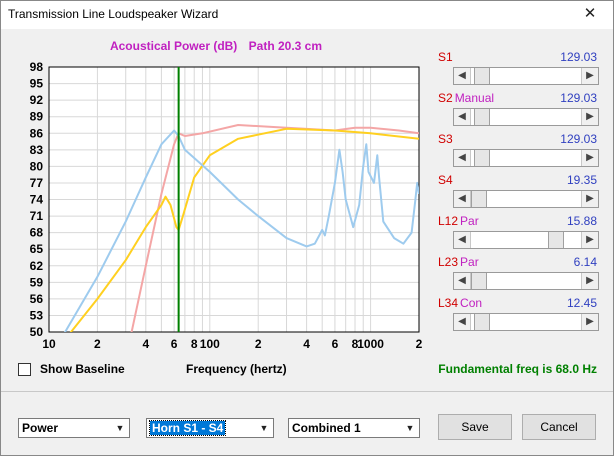 The height and width of the screenshot is (456, 614). Describe the element at coordinates (74, 428) in the screenshot. I see `plot-type-select: Power ▼` at that location.